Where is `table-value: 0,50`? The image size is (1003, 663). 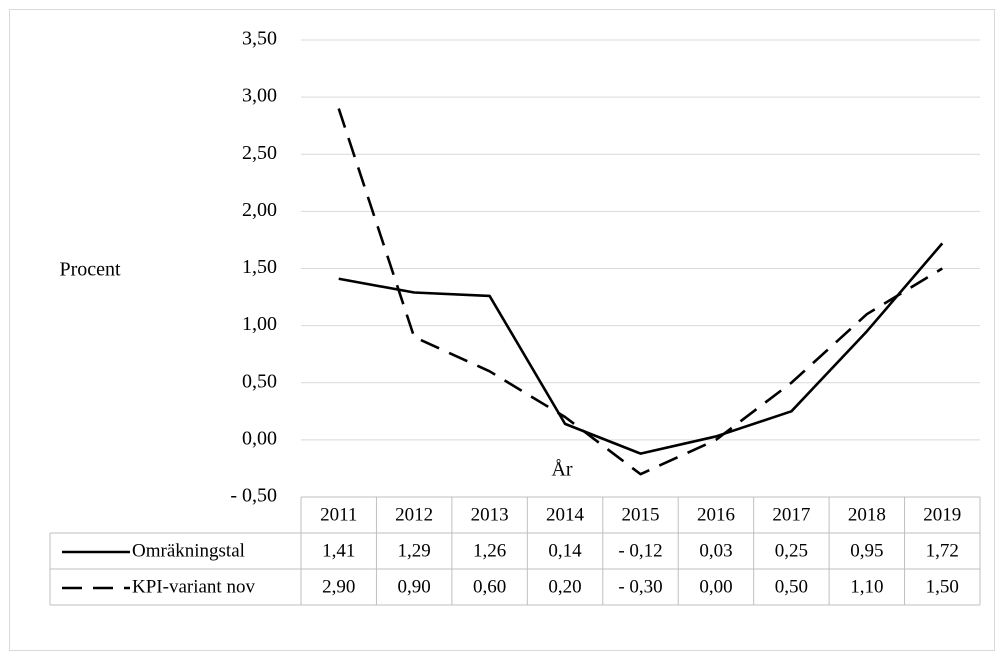
table-value: 0,50 is located at coordinates (791, 586).